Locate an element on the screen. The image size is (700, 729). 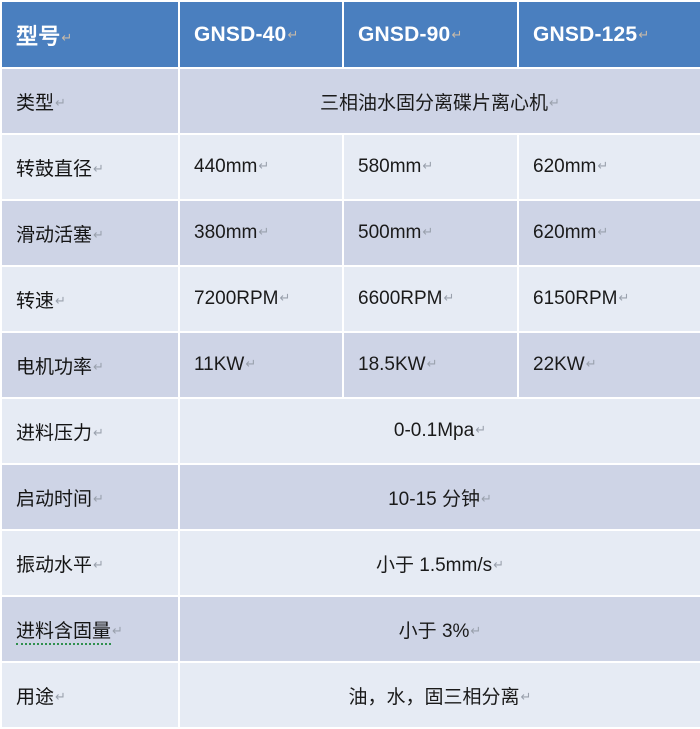
row-label-cell: 振动水平↵ is located at coordinates (90, 563).